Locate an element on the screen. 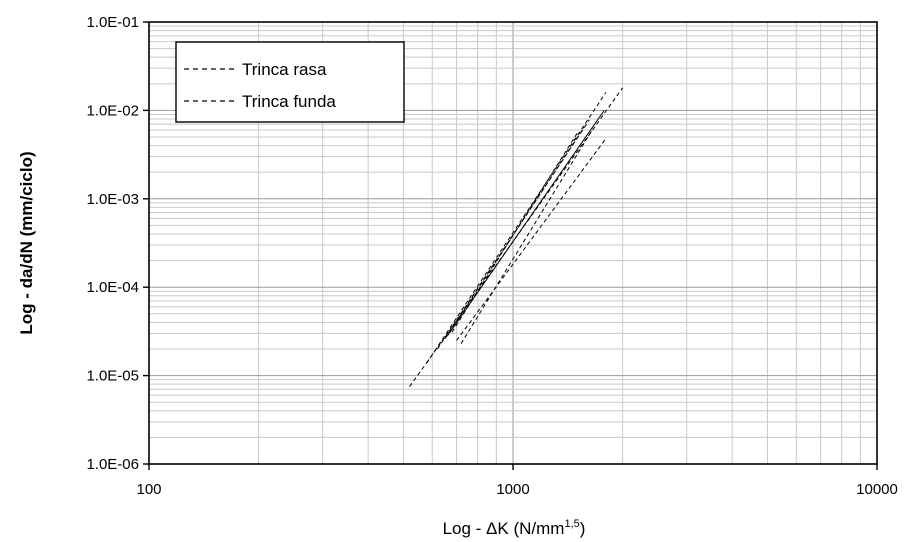  y-tick-label: 1.0E-06 is located at coordinates (112, 464).